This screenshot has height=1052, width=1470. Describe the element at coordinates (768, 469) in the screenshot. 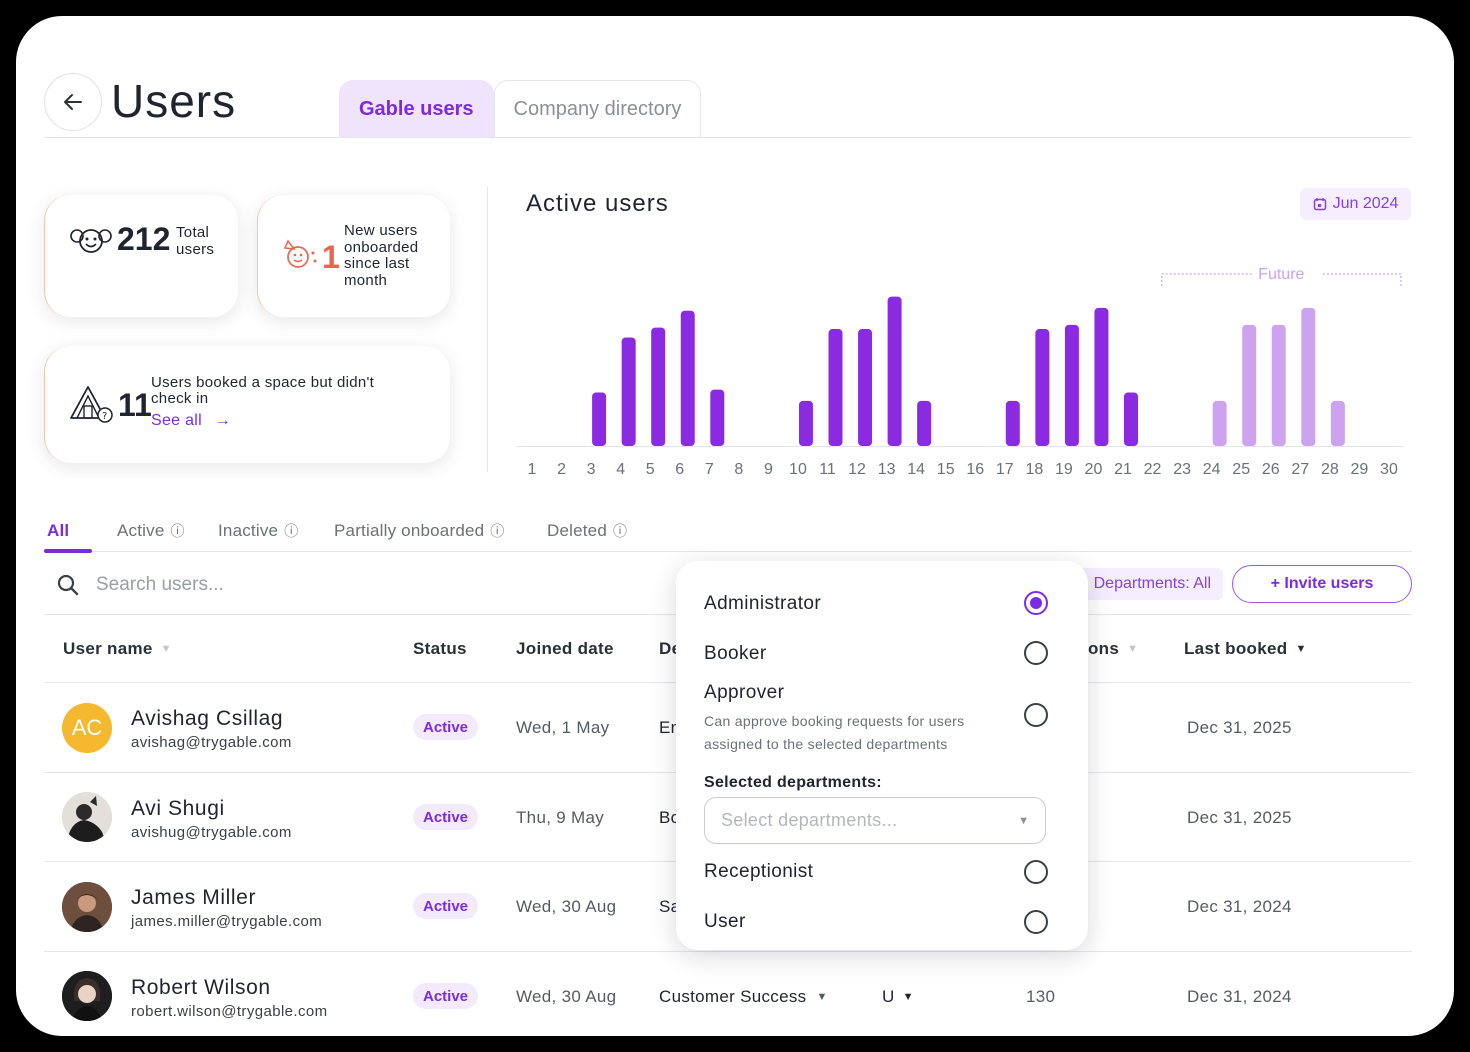

I see `x-tick-label: 9` at that location.